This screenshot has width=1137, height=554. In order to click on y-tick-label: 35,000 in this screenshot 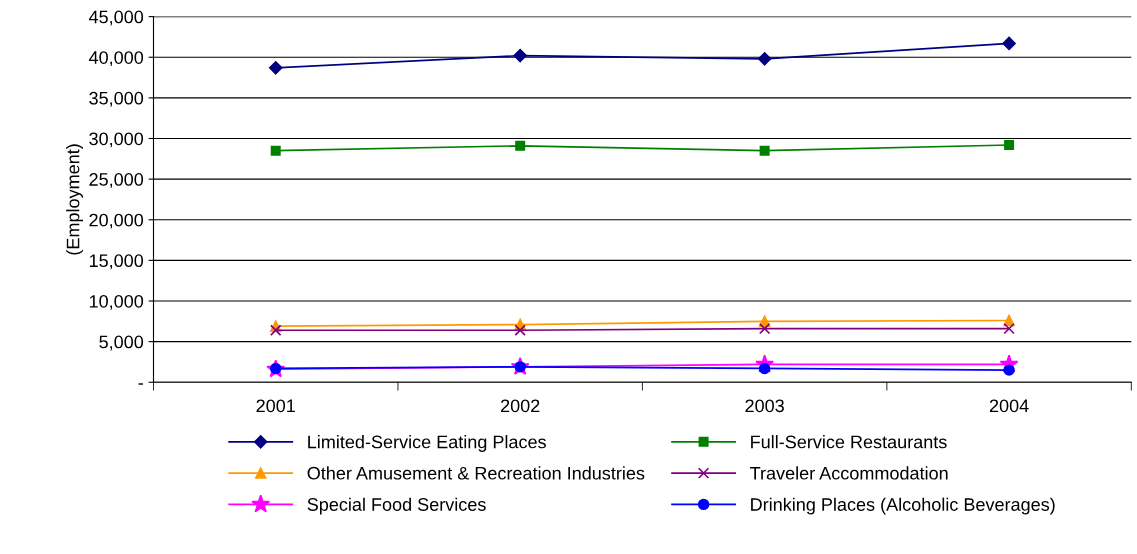, I will do `click(116, 99)`.